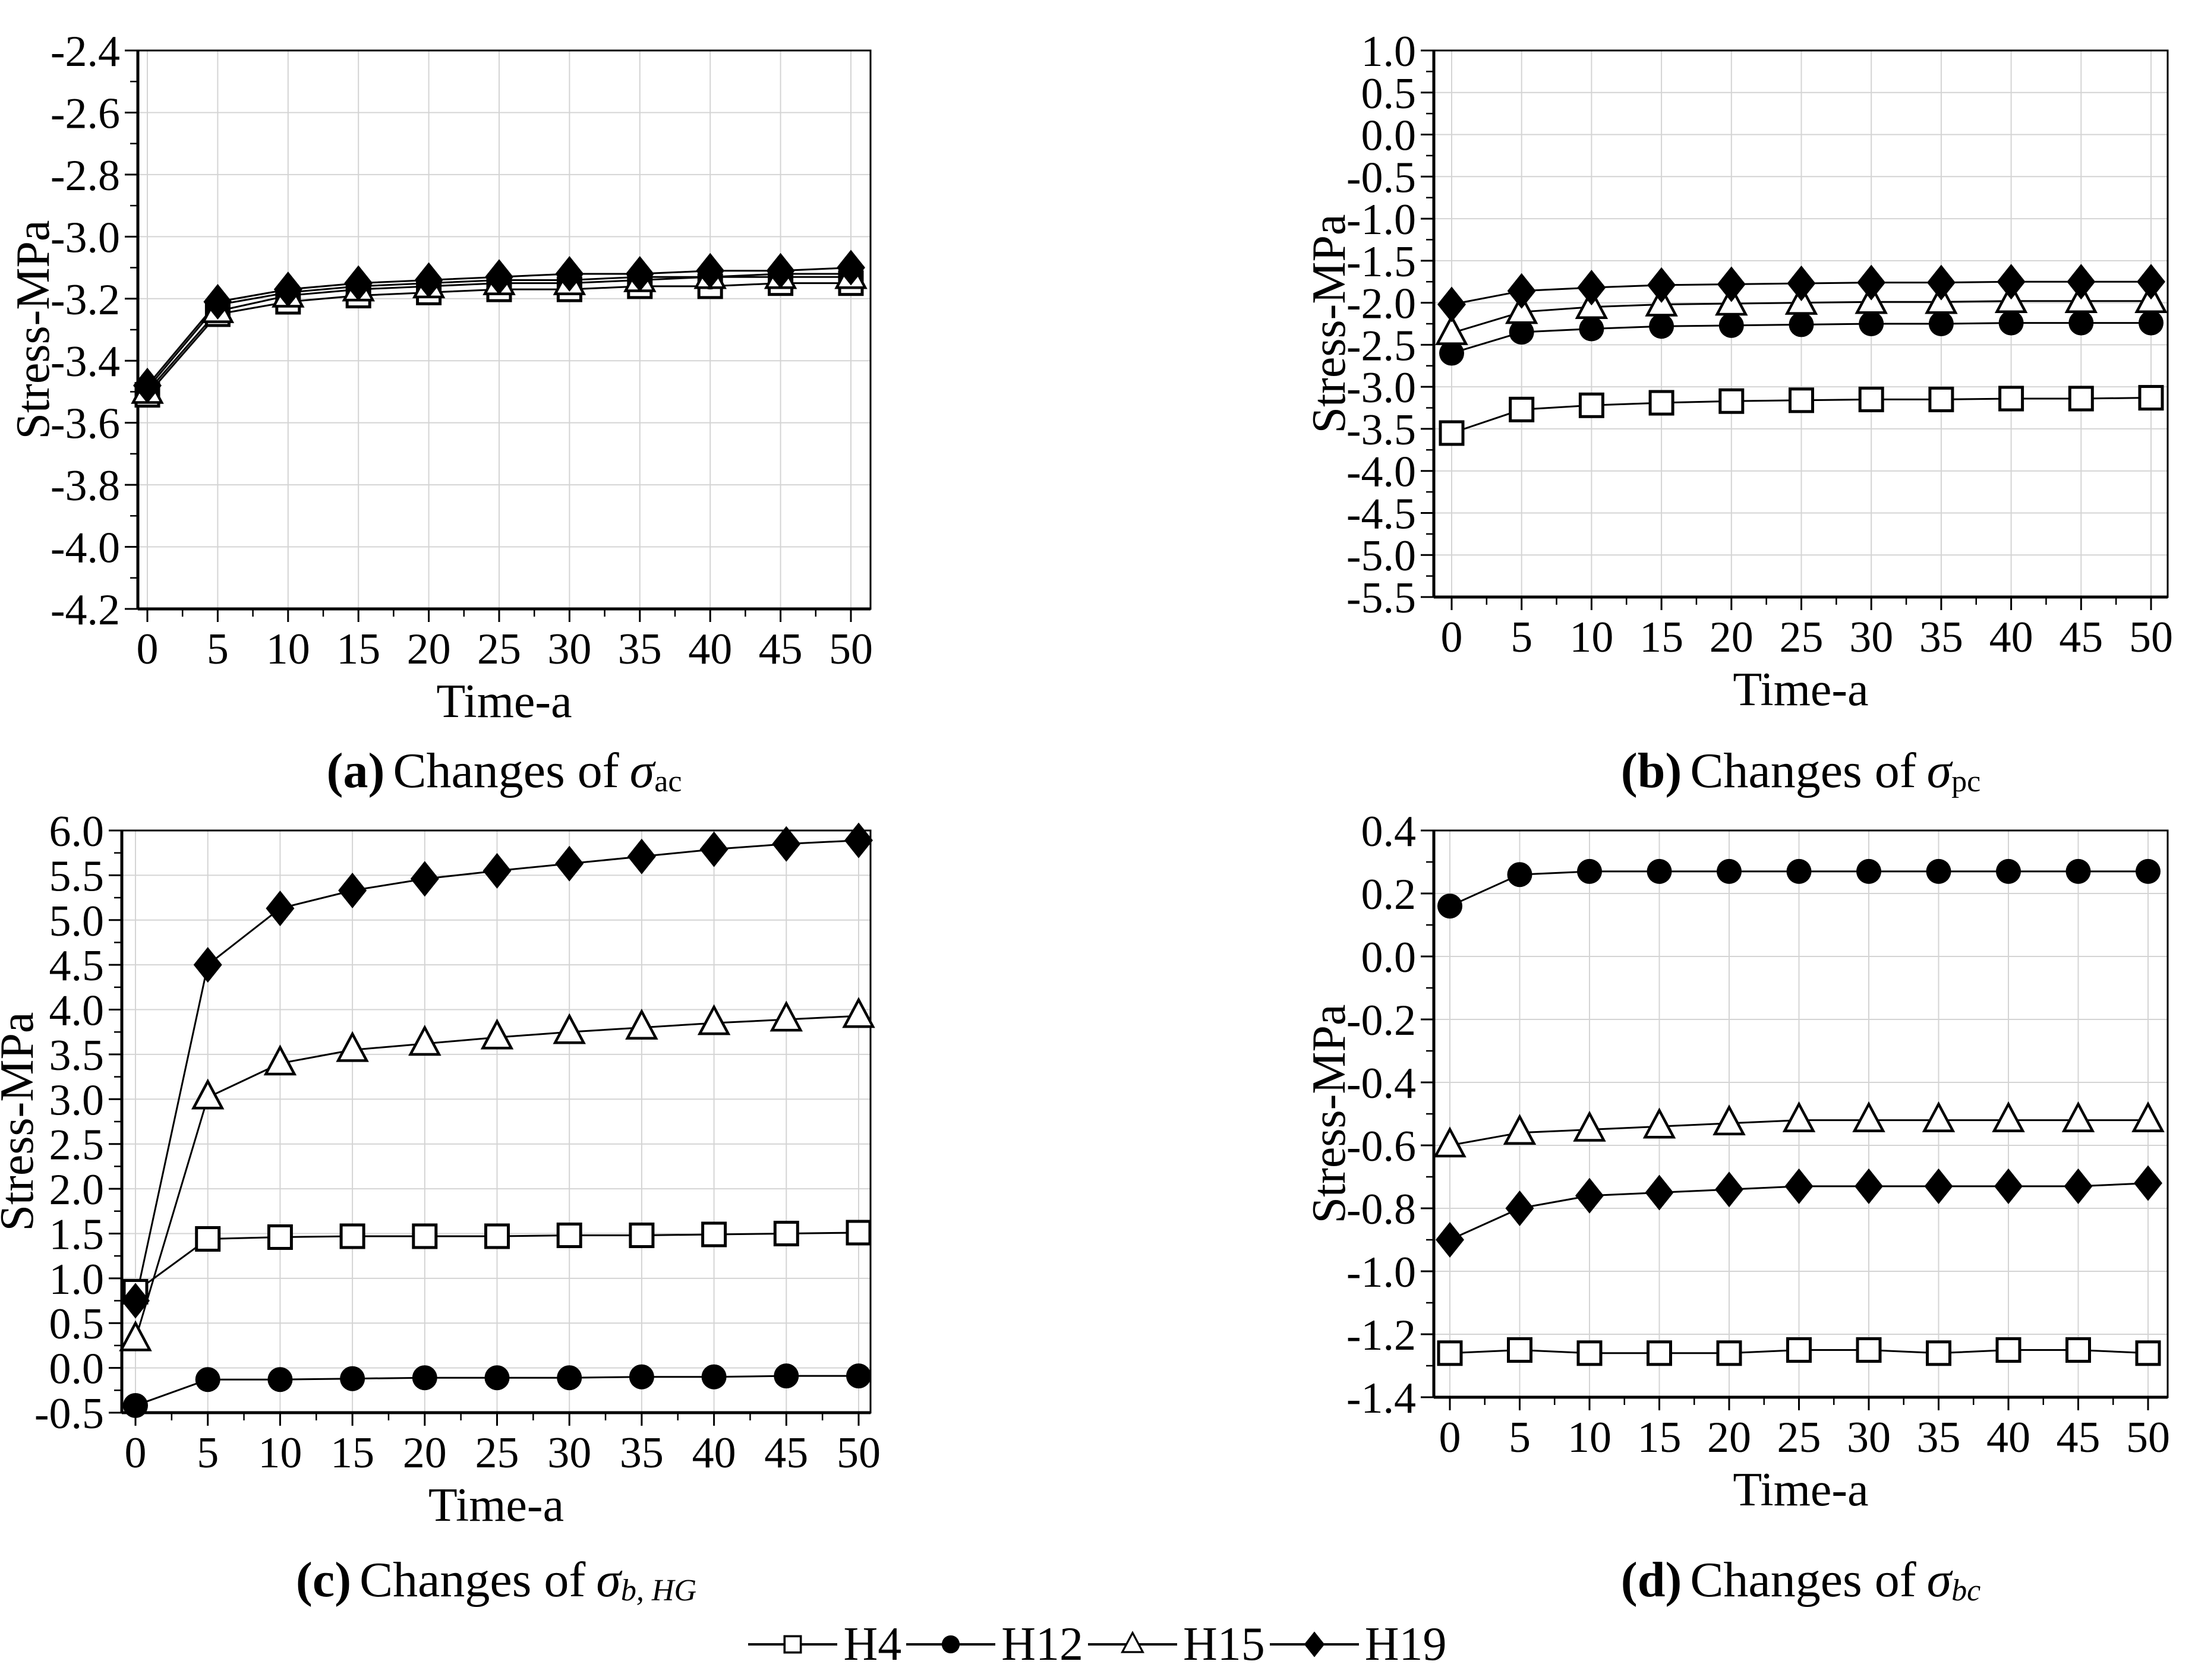 This screenshot has width=2195, height=1680. Describe the element at coordinates (658, 1591) in the screenshot. I see `caption-c-subscript: b, HG` at that location.